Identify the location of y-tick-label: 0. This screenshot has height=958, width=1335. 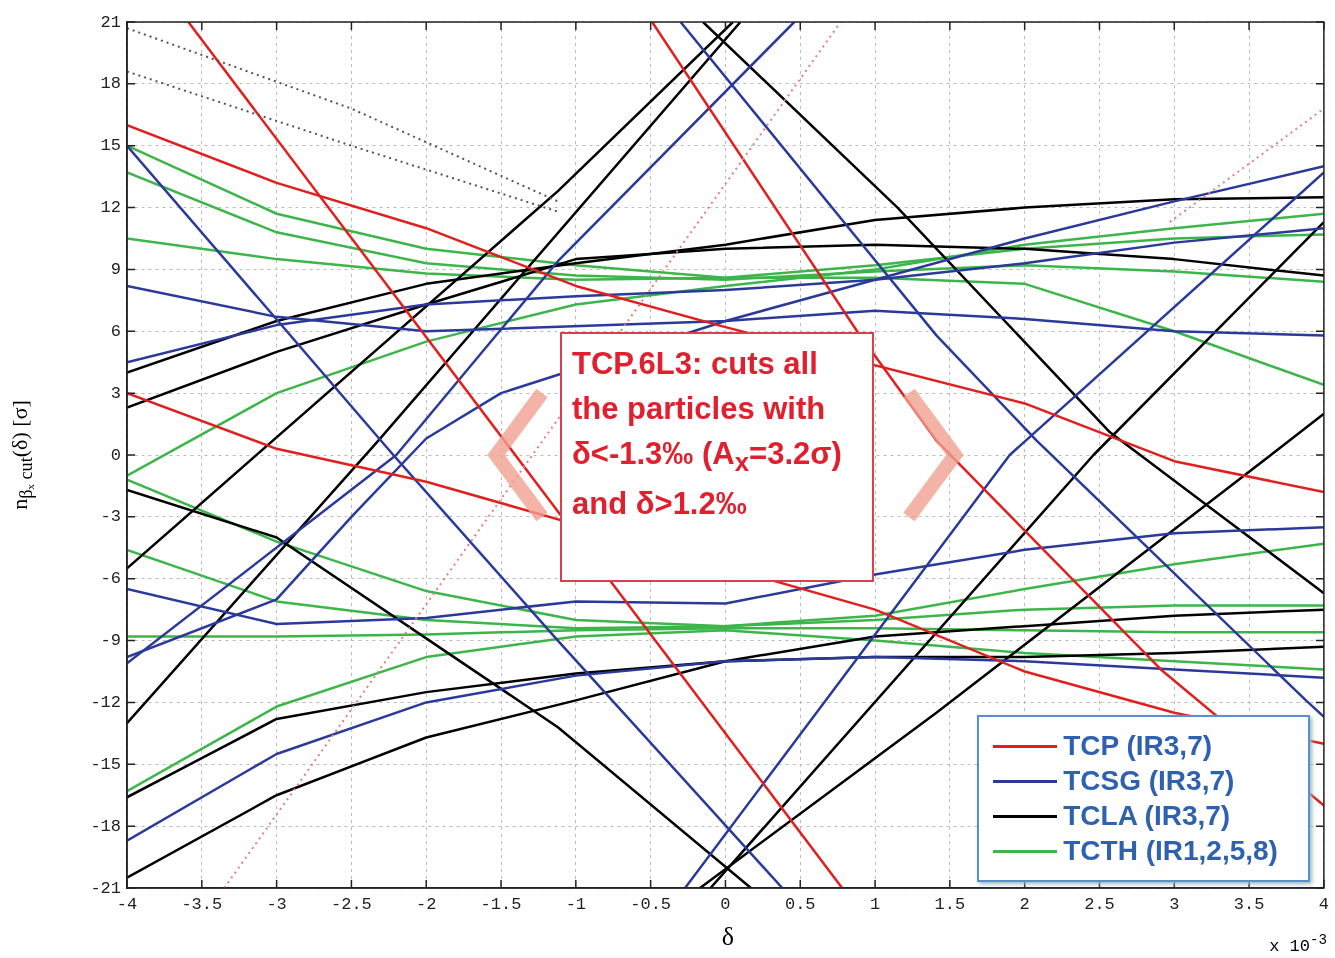
(115, 455).